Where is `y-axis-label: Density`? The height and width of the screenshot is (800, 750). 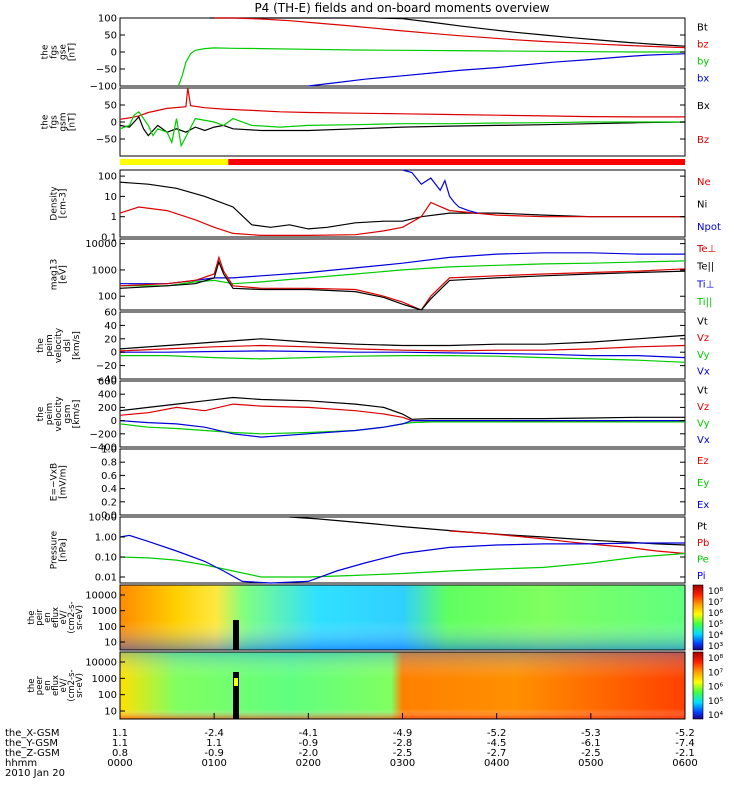
y-axis-label: Density is located at coordinates (55, 203).